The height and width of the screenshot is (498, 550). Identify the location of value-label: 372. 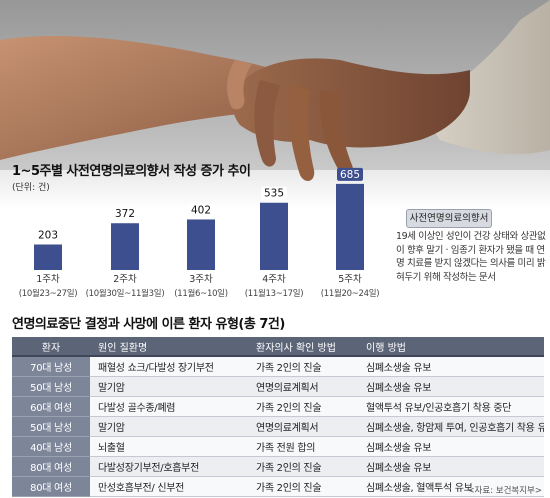
(125, 214).